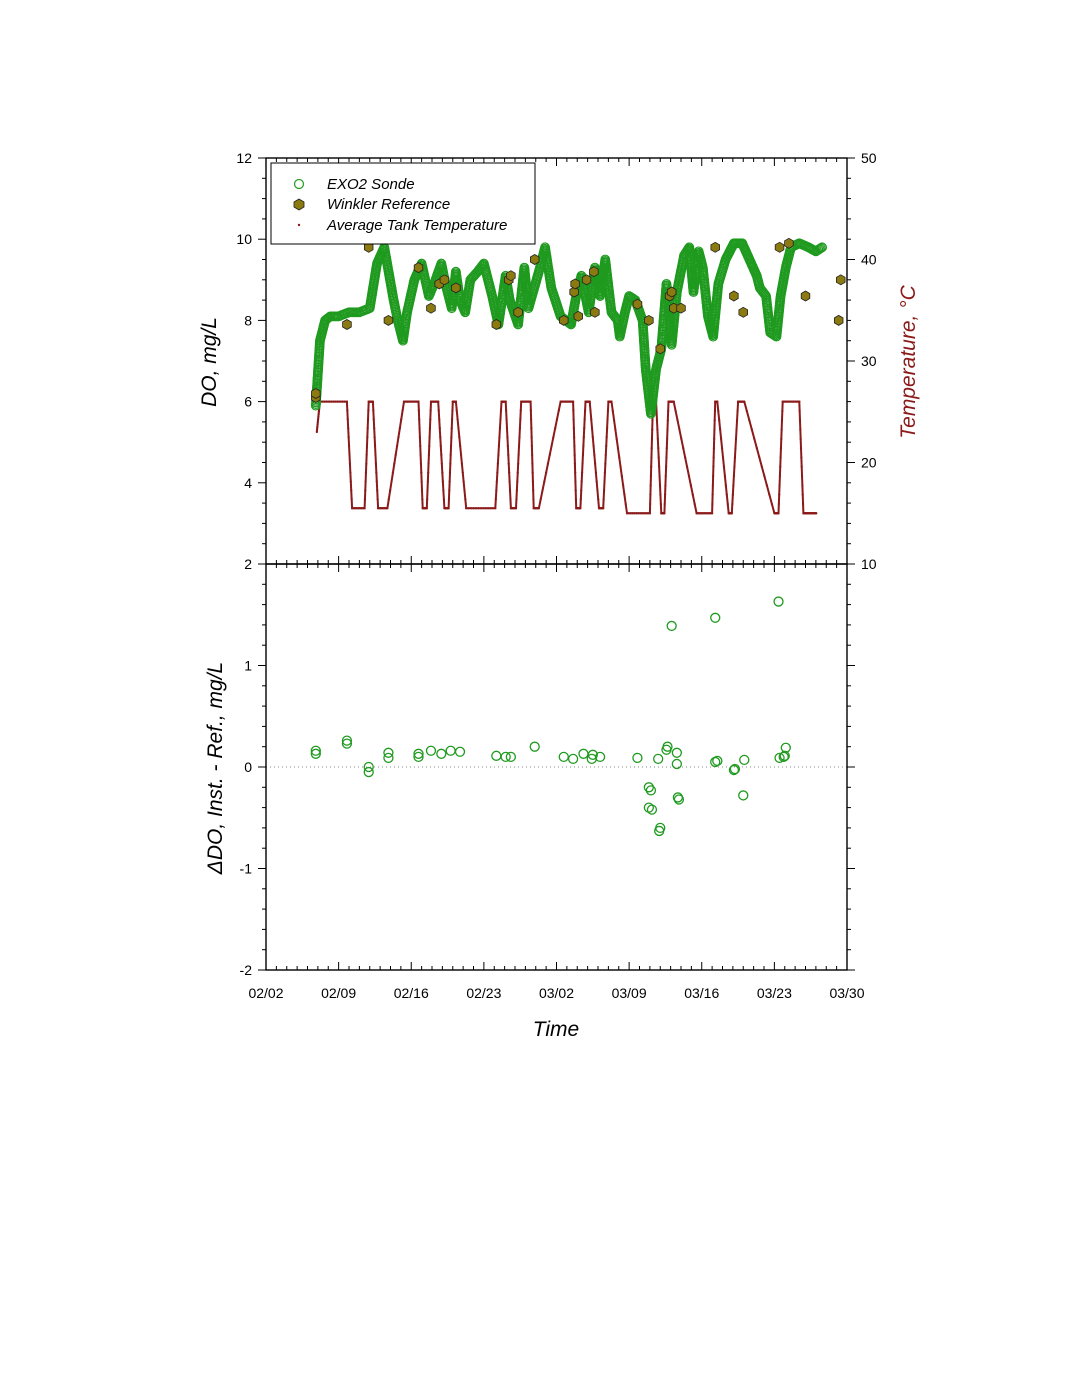 This screenshot has height=1386, width=1071. What do you see at coordinates (371, 184) in the screenshot?
I see `legend-label-sonde: EXO2 Sonde` at bounding box center [371, 184].